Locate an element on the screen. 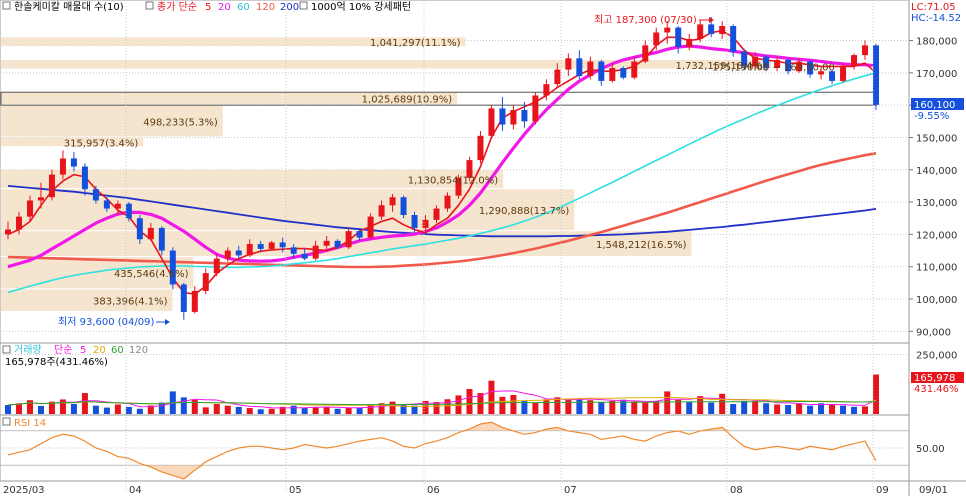 The height and width of the screenshot is (496, 966). volume-profile-label: 315,957(3.4%) is located at coordinates (101, 143).